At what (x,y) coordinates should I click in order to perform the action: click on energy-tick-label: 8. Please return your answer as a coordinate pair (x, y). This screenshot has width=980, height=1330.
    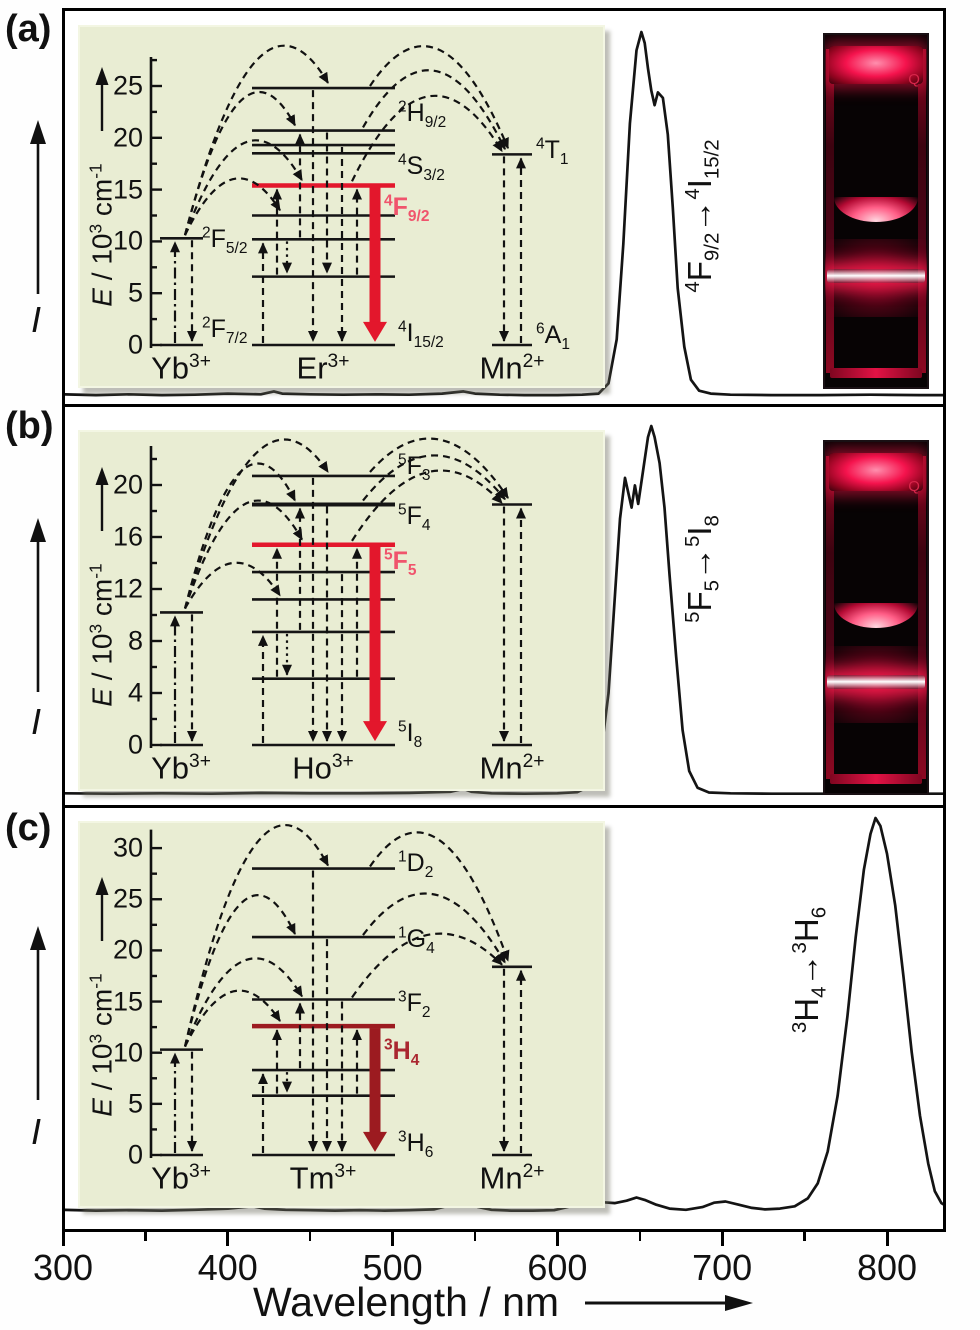
    Looking at the image, I should click on (135, 640).